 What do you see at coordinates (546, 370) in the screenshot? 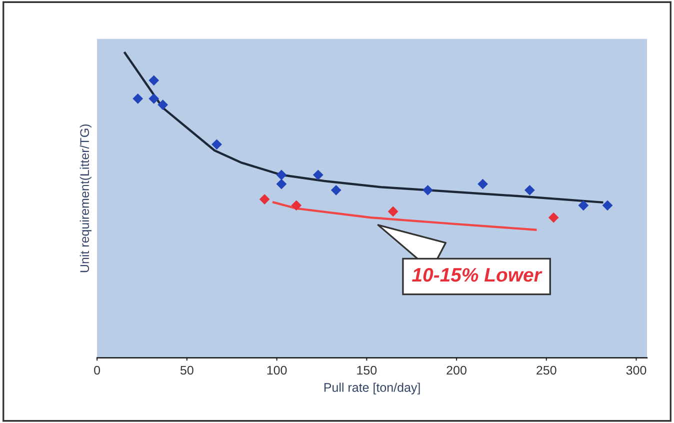
I see `x-tick-label: 250` at bounding box center [546, 370].